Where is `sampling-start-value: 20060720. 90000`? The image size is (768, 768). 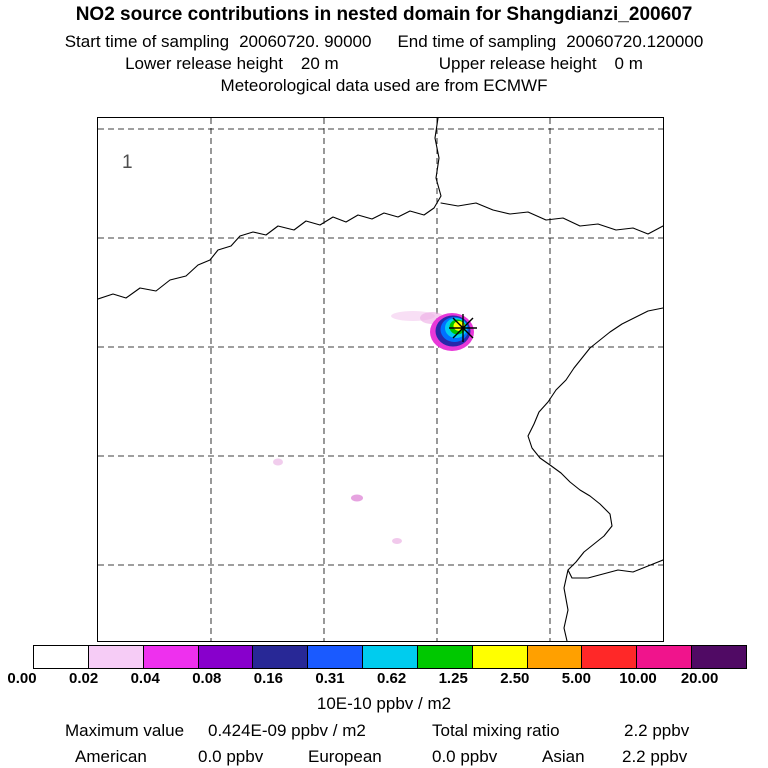 sampling-start-value: 20060720. 90000 is located at coordinates (305, 41).